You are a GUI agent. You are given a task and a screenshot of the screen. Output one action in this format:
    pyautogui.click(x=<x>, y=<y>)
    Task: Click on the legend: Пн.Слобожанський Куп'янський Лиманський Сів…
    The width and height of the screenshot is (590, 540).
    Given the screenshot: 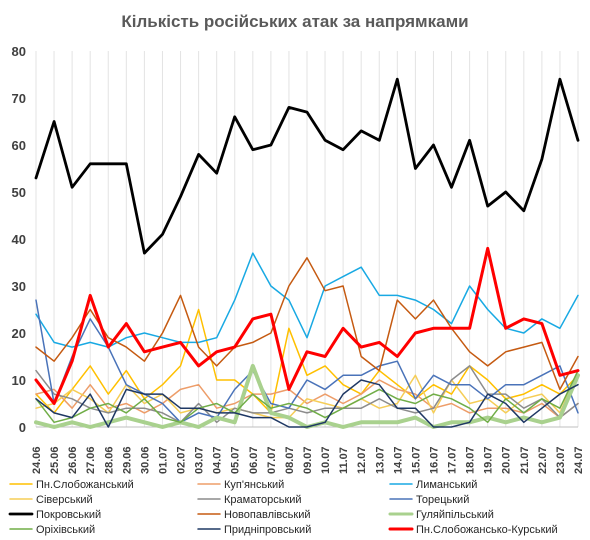 What is the action you would take?
    pyautogui.click(x=283, y=507)
    